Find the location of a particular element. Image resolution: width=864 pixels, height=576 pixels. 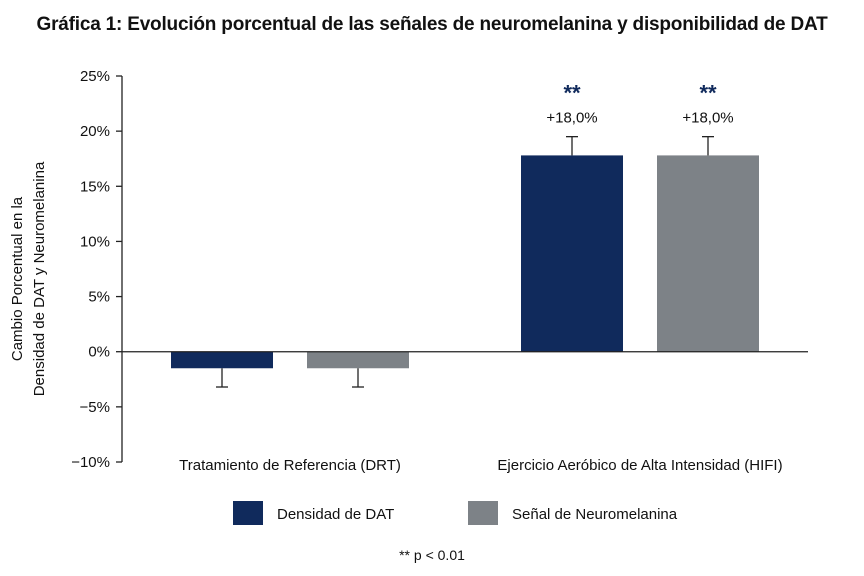

y-tick-label: −10% is located at coordinates (90, 462).